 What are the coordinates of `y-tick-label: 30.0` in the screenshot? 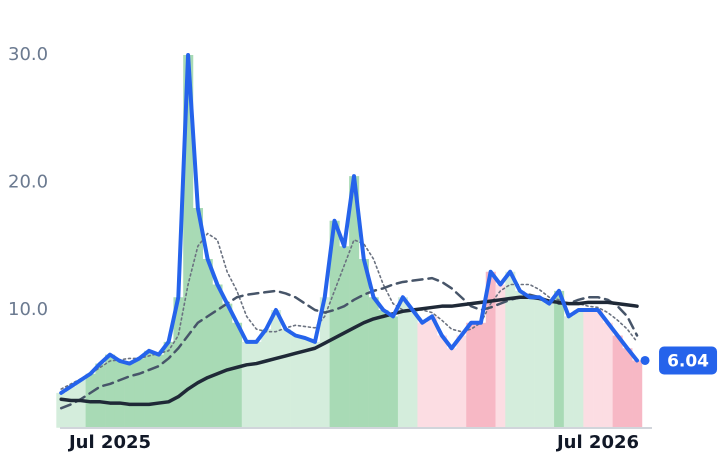 It's located at (28, 54).